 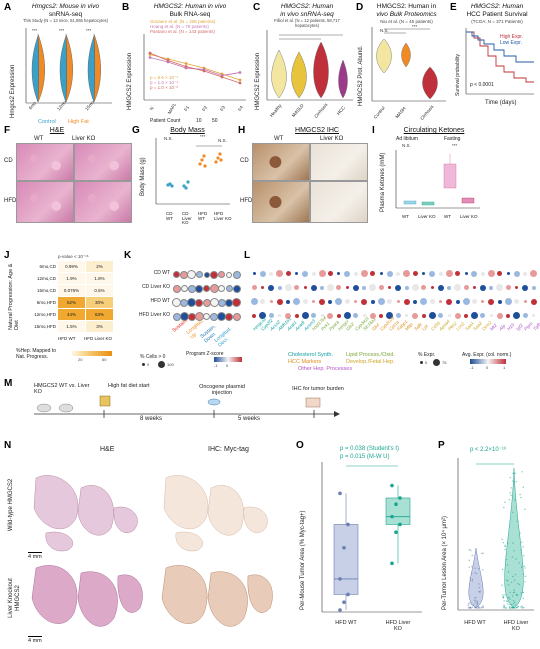 What do you see at coordinates (199, 121) in the screenshot?
I see `panel-b-size-10: 10` at bounding box center [199, 121].